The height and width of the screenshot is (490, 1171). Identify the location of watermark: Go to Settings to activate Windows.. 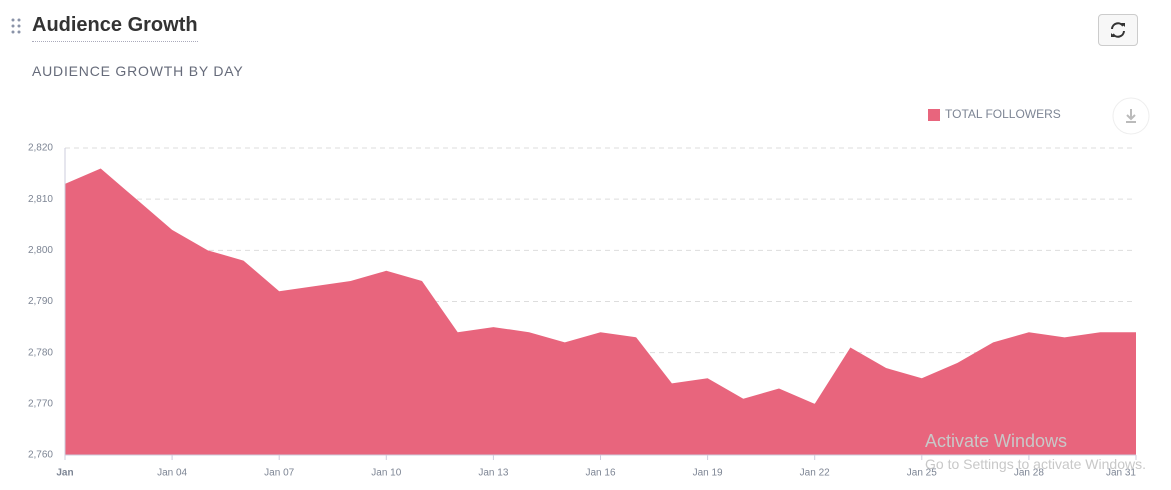
(1035, 464).